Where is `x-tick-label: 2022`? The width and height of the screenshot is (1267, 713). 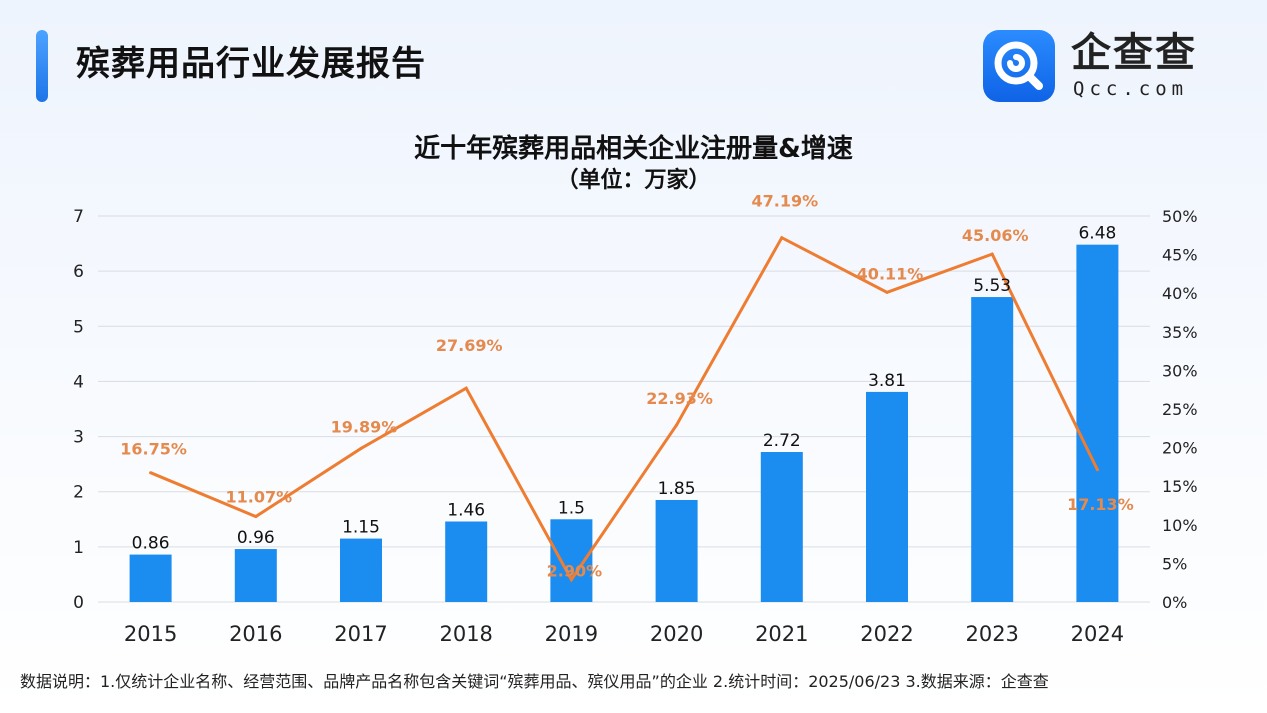 x-tick-label: 2022 is located at coordinates (886, 634).